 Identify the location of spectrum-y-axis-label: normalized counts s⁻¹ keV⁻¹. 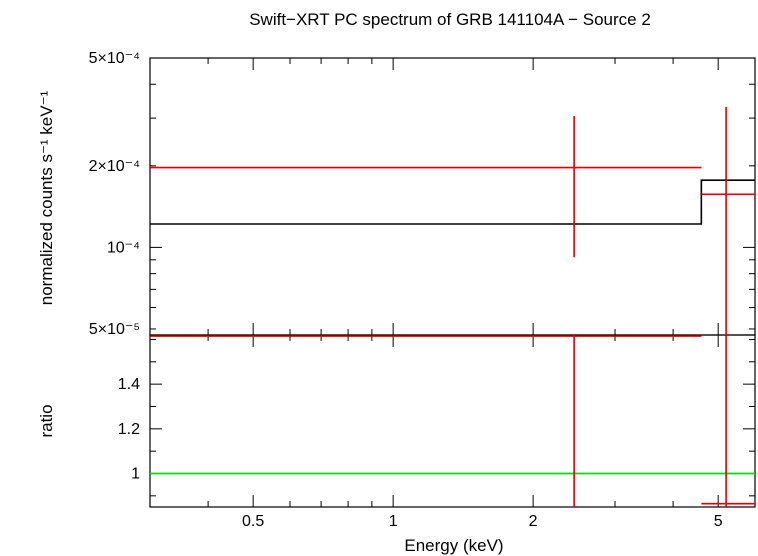
(46, 197).